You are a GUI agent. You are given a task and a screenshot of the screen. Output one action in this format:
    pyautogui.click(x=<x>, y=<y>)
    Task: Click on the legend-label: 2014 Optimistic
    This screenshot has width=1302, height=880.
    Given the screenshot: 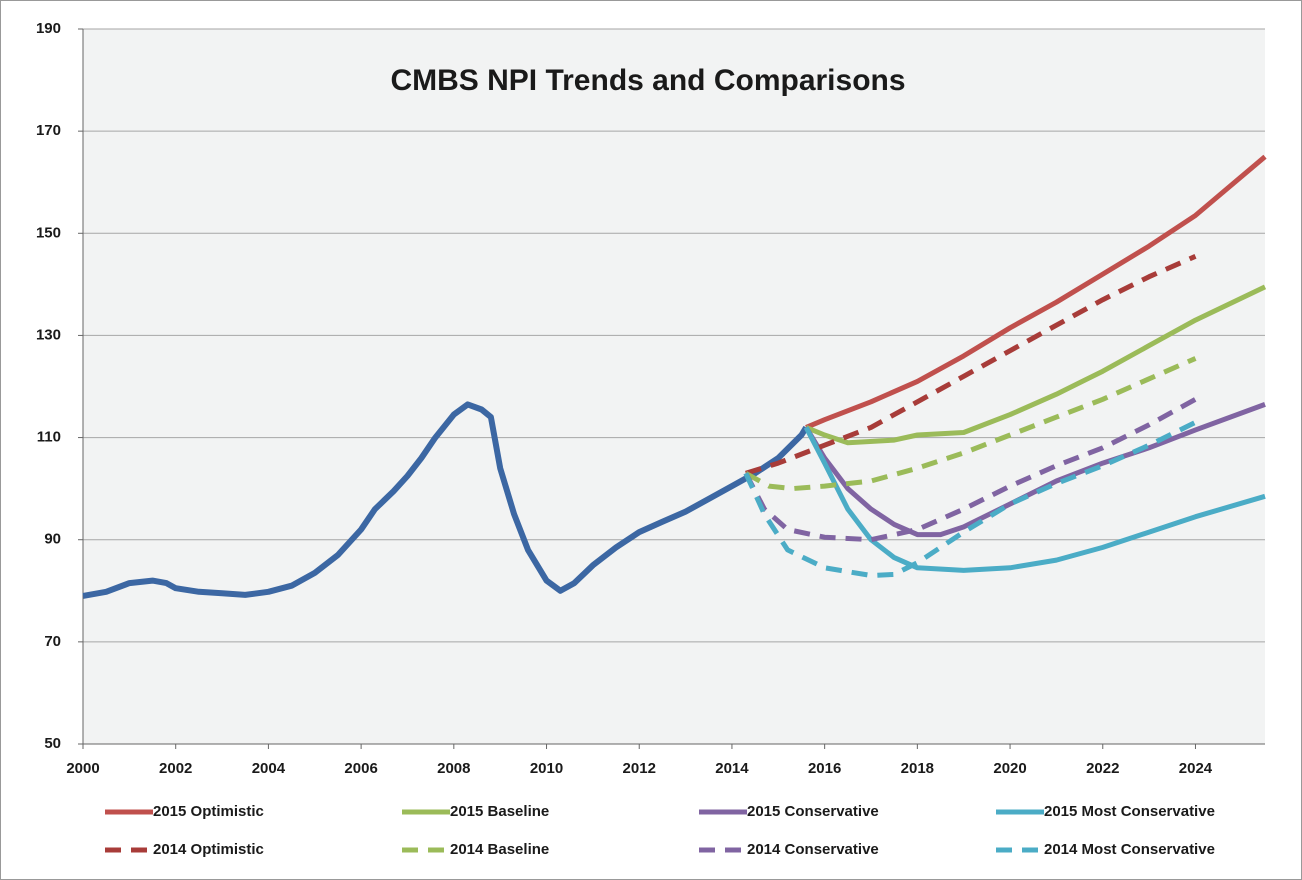 What is the action you would take?
    pyautogui.click(x=208, y=849)
    